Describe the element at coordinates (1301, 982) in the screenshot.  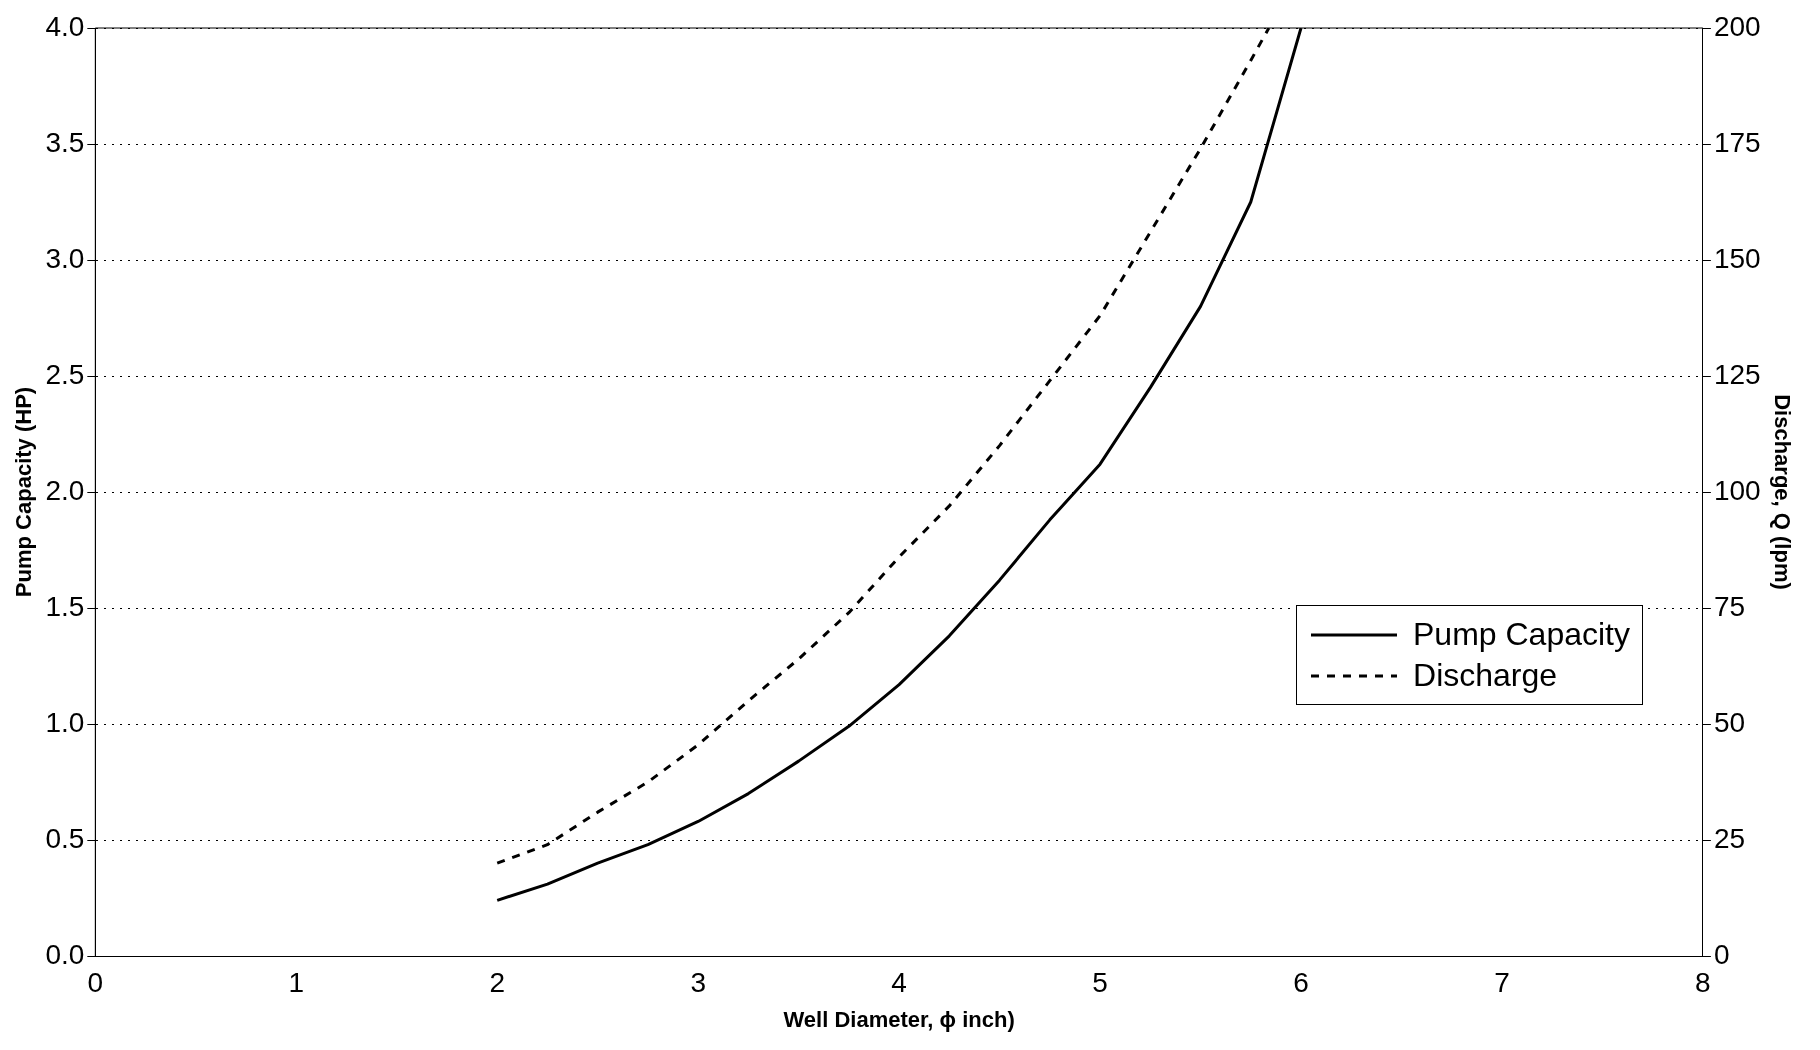
I see `x-tick-label: 6` at that location.